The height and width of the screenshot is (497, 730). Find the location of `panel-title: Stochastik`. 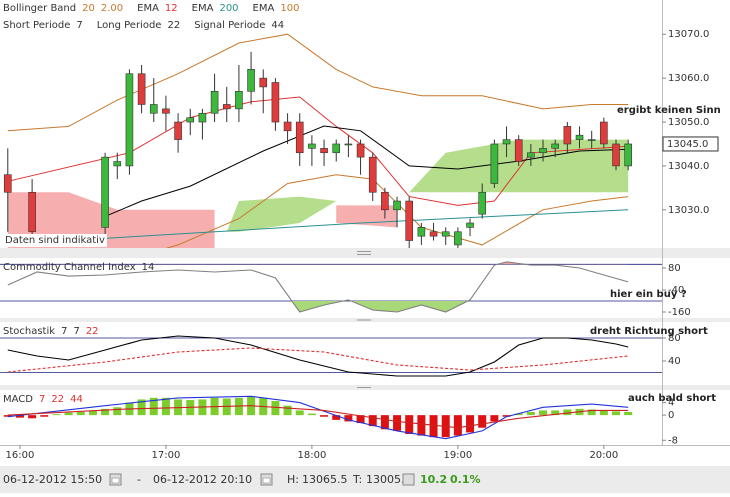

panel-title: Stochastik is located at coordinates (29, 331).